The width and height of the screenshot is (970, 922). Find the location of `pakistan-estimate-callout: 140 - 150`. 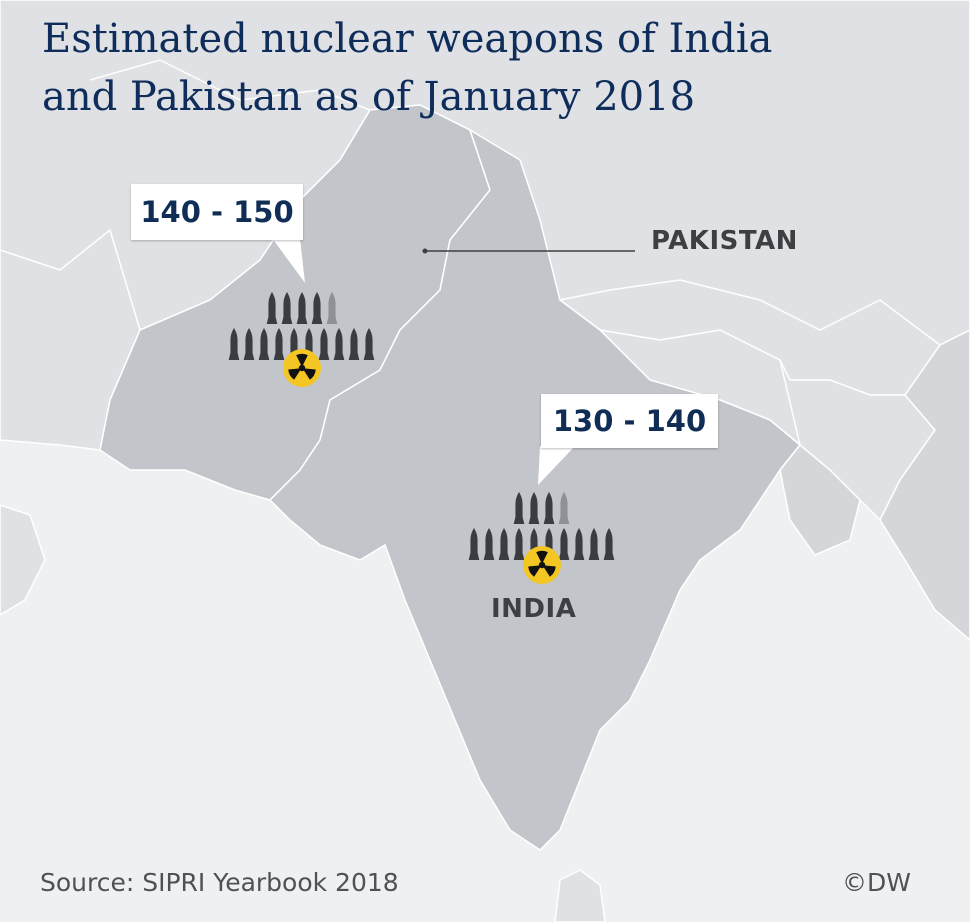

pakistan-estimate-callout: 140 - 150 is located at coordinates (217, 212).